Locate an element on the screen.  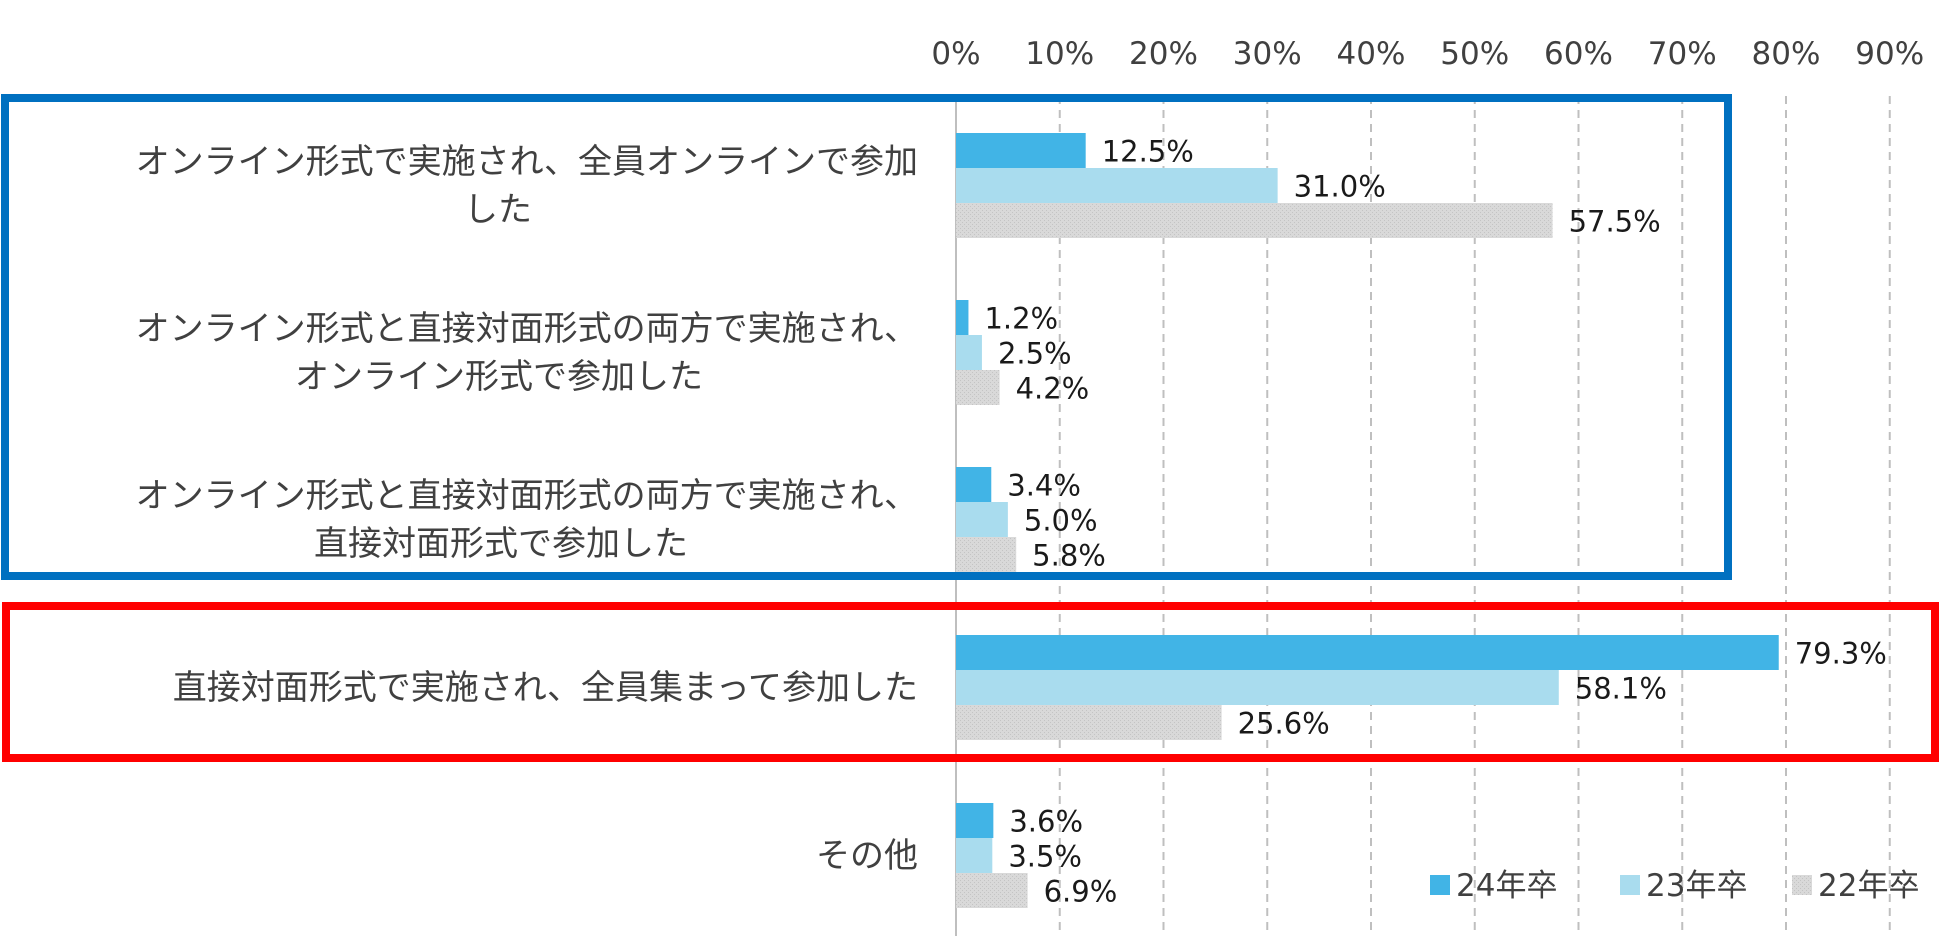
data-label: 4.2% is located at coordinates (1053, 389).